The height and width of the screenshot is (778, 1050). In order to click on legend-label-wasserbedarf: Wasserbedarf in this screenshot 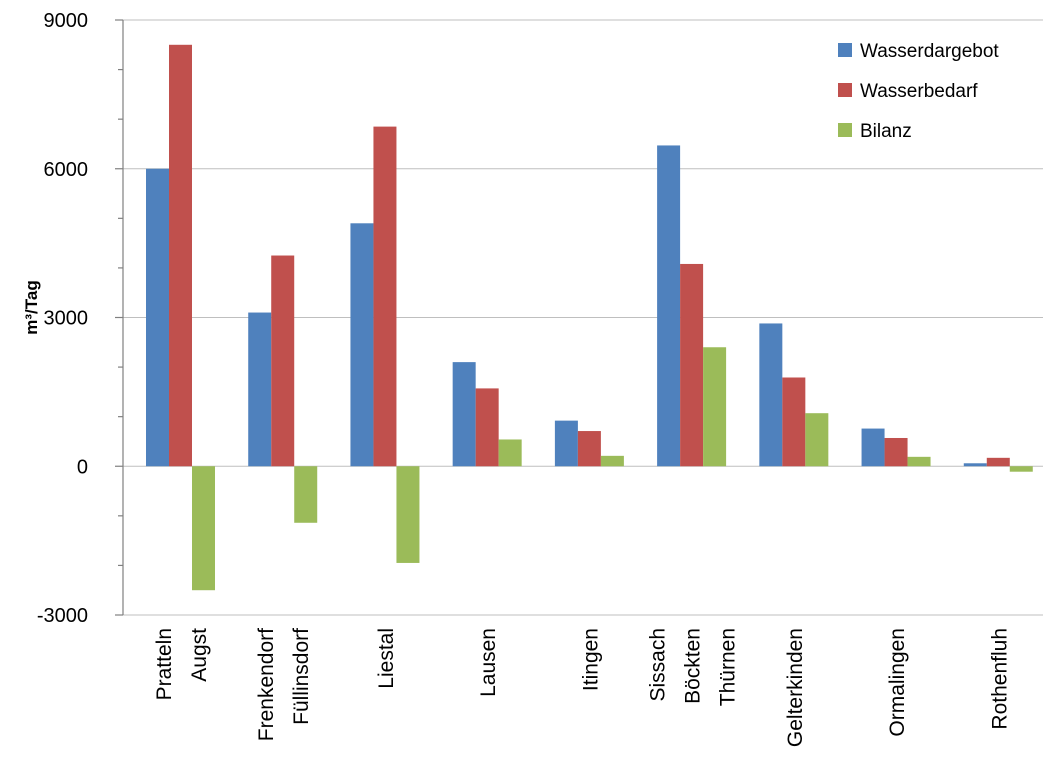, I will do `click(919, 91)`.